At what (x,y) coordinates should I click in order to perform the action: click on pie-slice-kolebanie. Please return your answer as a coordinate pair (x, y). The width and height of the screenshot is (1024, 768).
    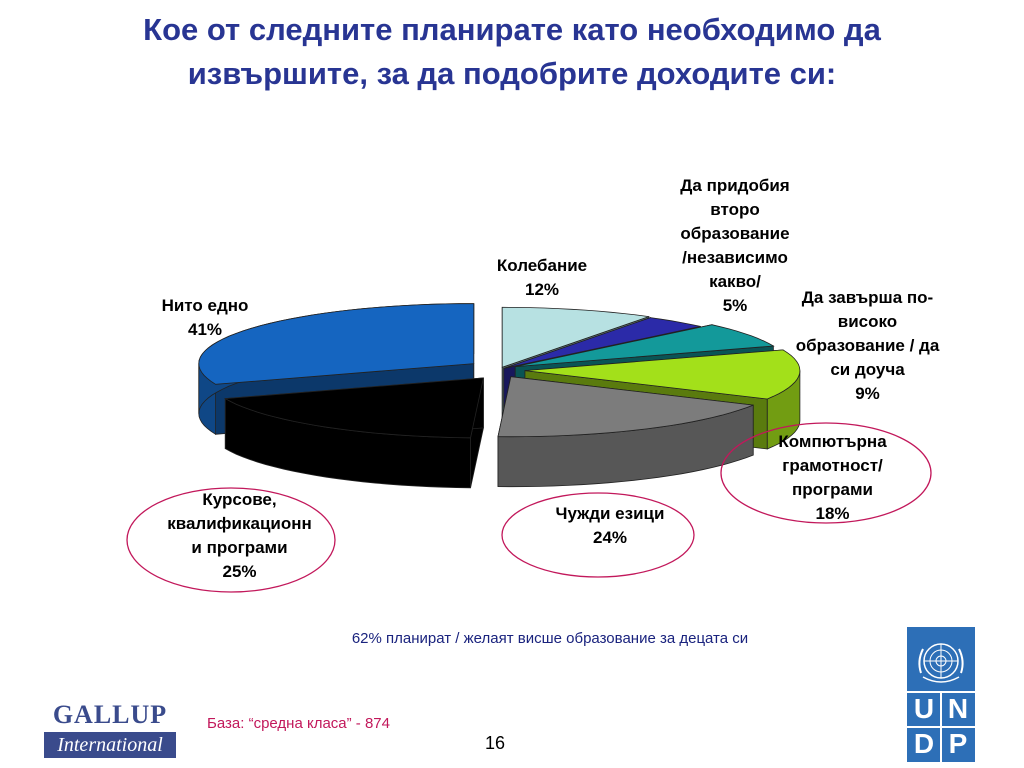
    Looking at the image, I should click on (575, 337).